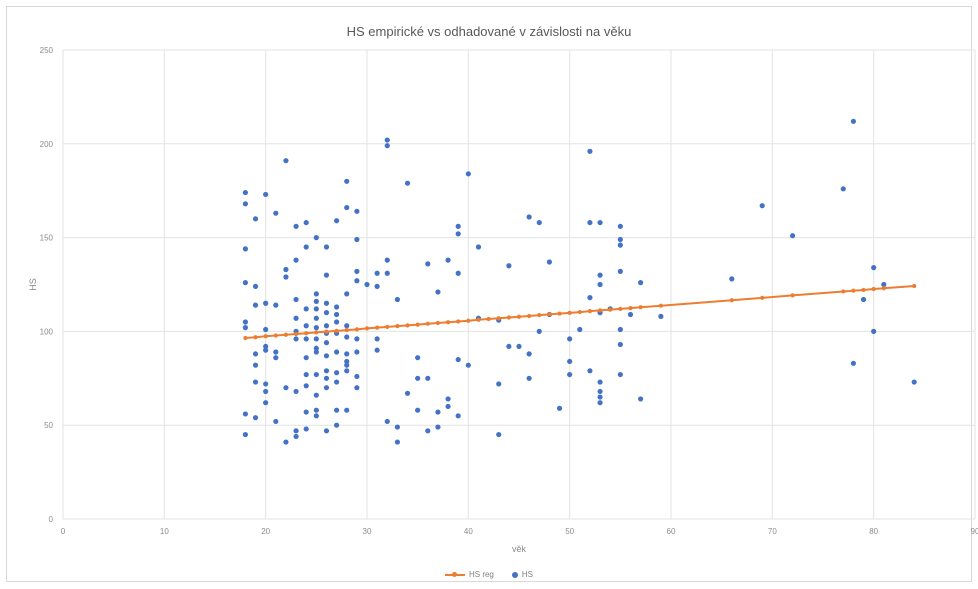 The width and height of the screenshot is (978, 589). I want to click on x-tick-label: 70, so click(772, 531).